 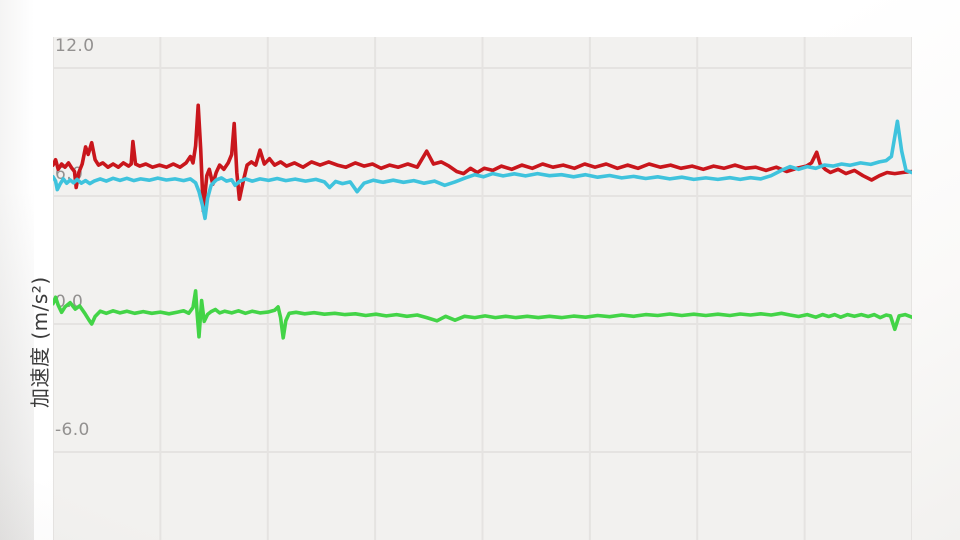 What do you see at coordinates (482, 314) in the screenshot?
I see `series-green-line` at bounding box center [482, 314].